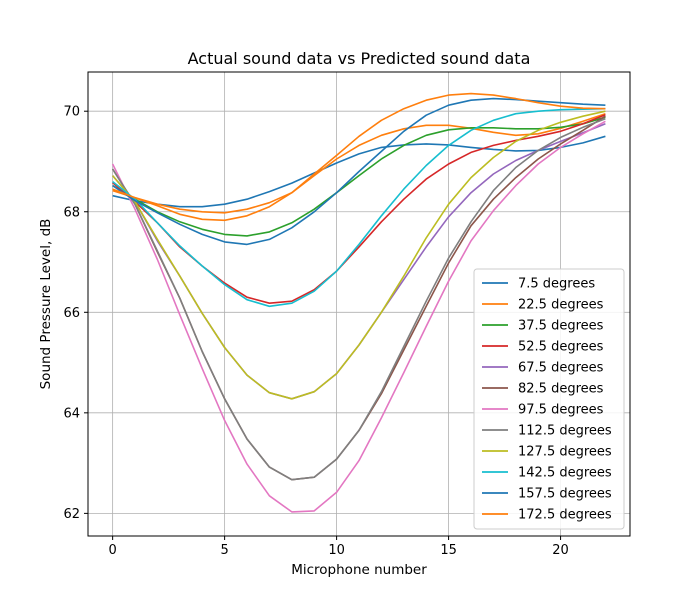 Image resolution: width=700 pixels, height=600 pixels. What do you see at coordinates (71, 413) in the screenshot?
I see `y-tick-label: 64` at bounding box center [71, 413].